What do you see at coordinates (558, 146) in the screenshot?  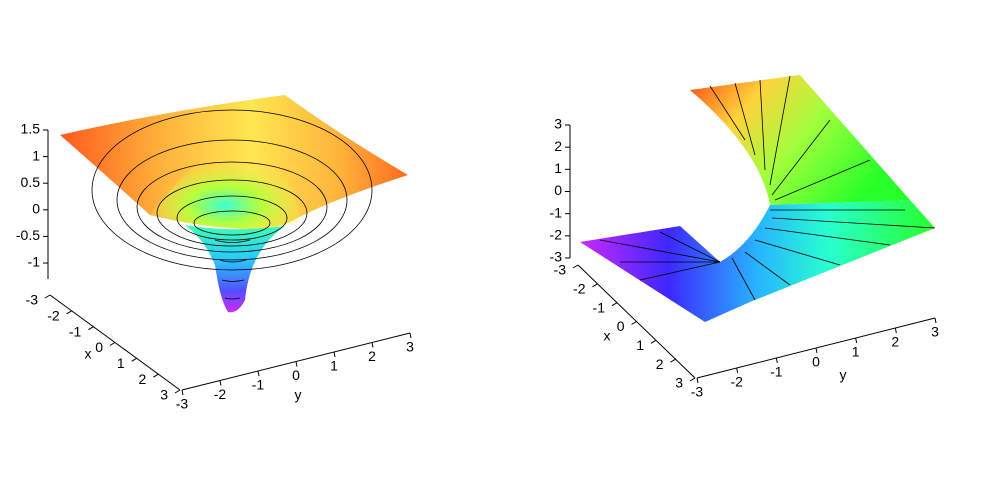 I see `z-tick-label: 2` at bounding box center [558, 146].